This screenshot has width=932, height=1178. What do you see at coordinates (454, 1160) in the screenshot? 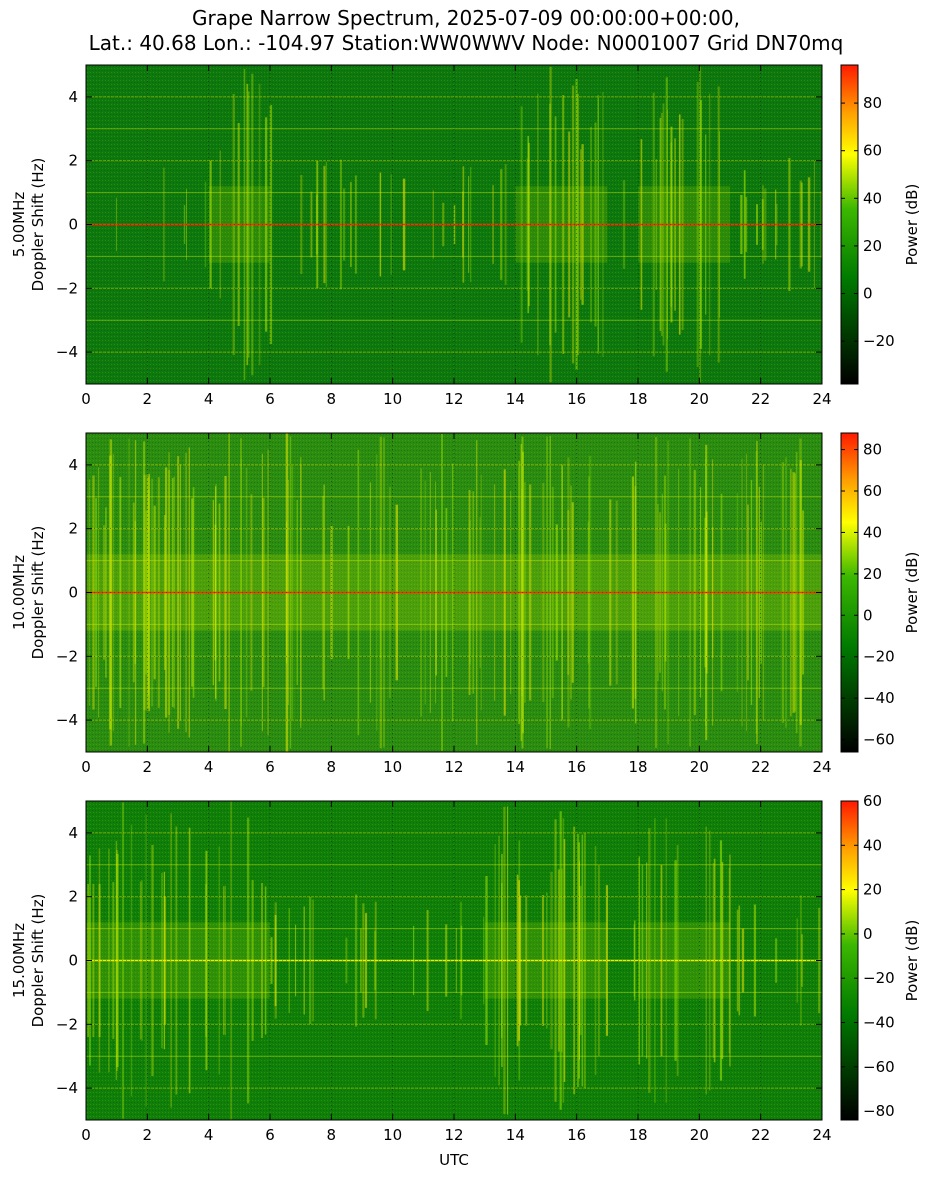
I see `x-axis-label: UTC` at bounding box center [454, 1160].